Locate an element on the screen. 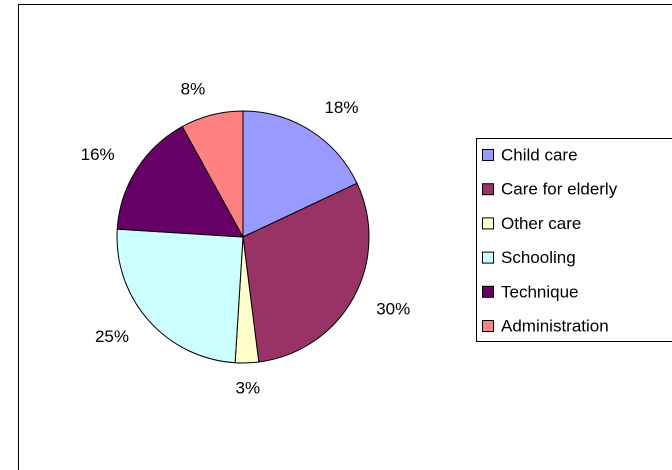 This screenshot has height=470, width=672. legend-label: Administration is located at coordinates (555, 325).